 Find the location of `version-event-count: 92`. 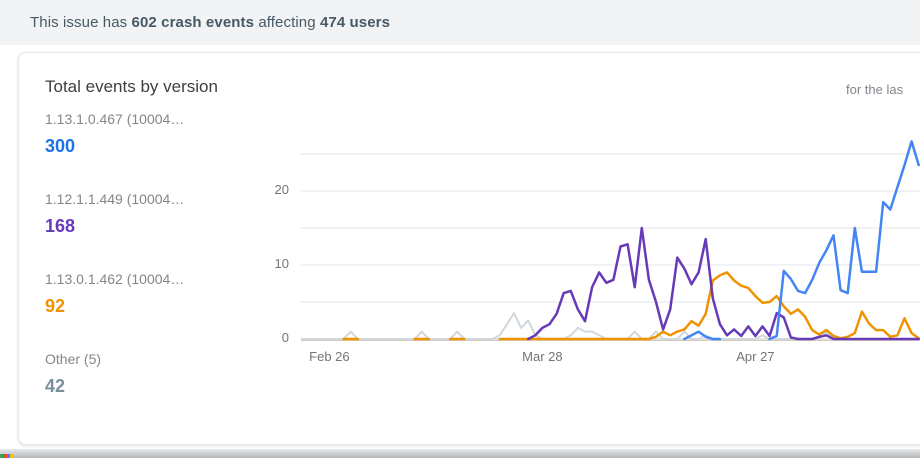

version-event-count: 92 is located at coordinates (55, 306).